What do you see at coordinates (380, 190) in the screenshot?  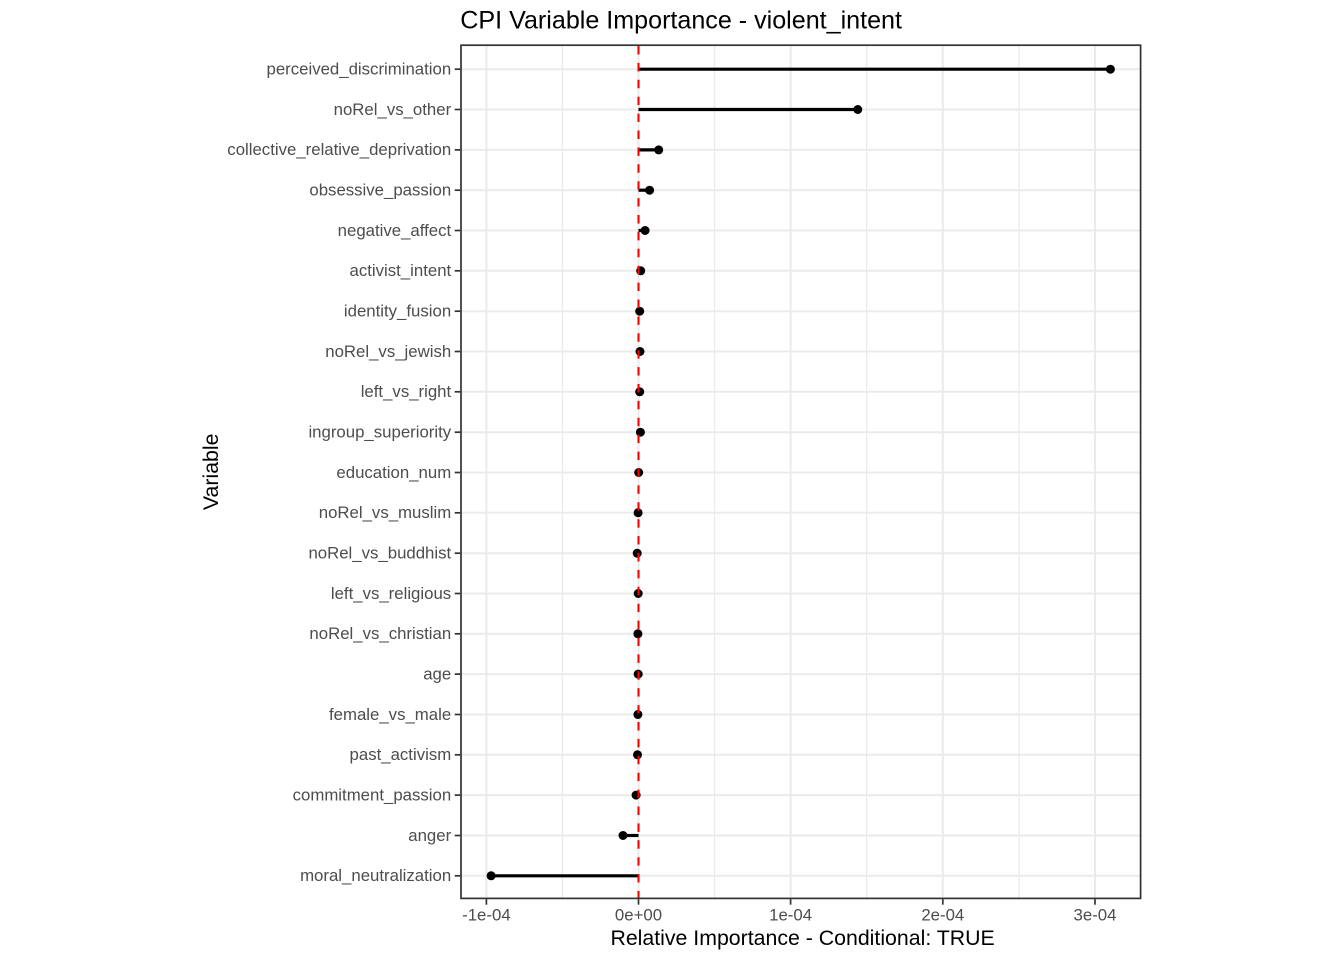 I see `svg-text: obsessive_passion` at bounding box center [380, 190].